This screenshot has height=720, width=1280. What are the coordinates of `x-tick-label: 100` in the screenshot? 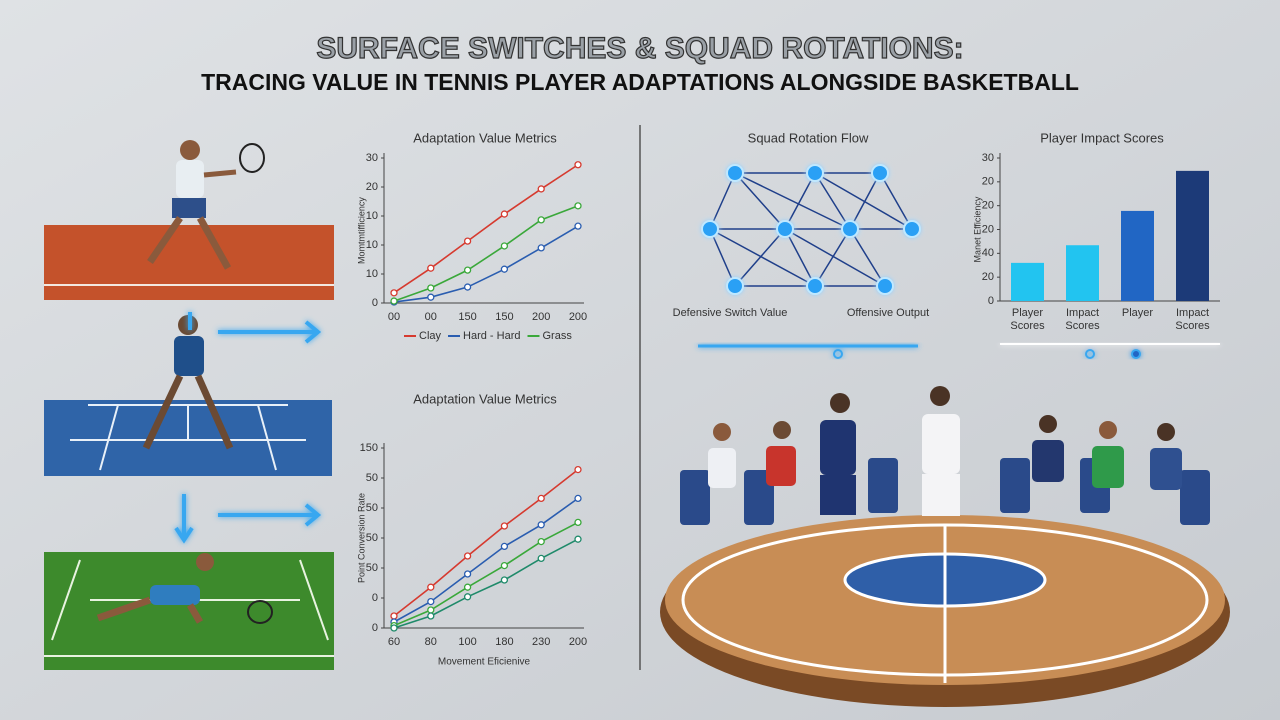 It's located at (467, 642).